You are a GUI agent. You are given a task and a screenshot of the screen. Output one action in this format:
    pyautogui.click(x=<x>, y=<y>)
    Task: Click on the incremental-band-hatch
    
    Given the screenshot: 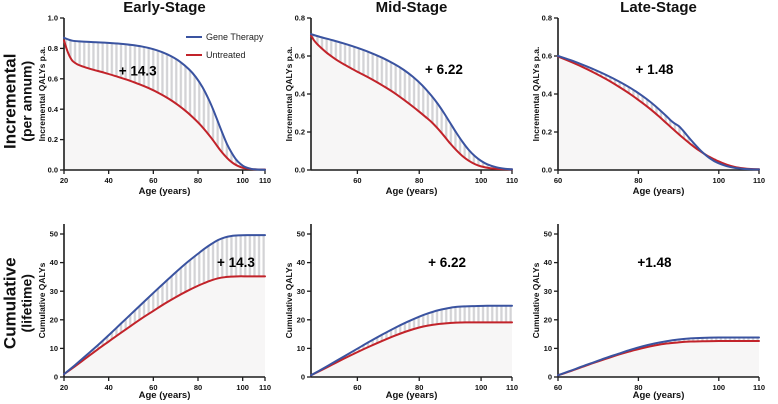 What is the action you would take?
    pyautogui.click(x=658, y=113)
    